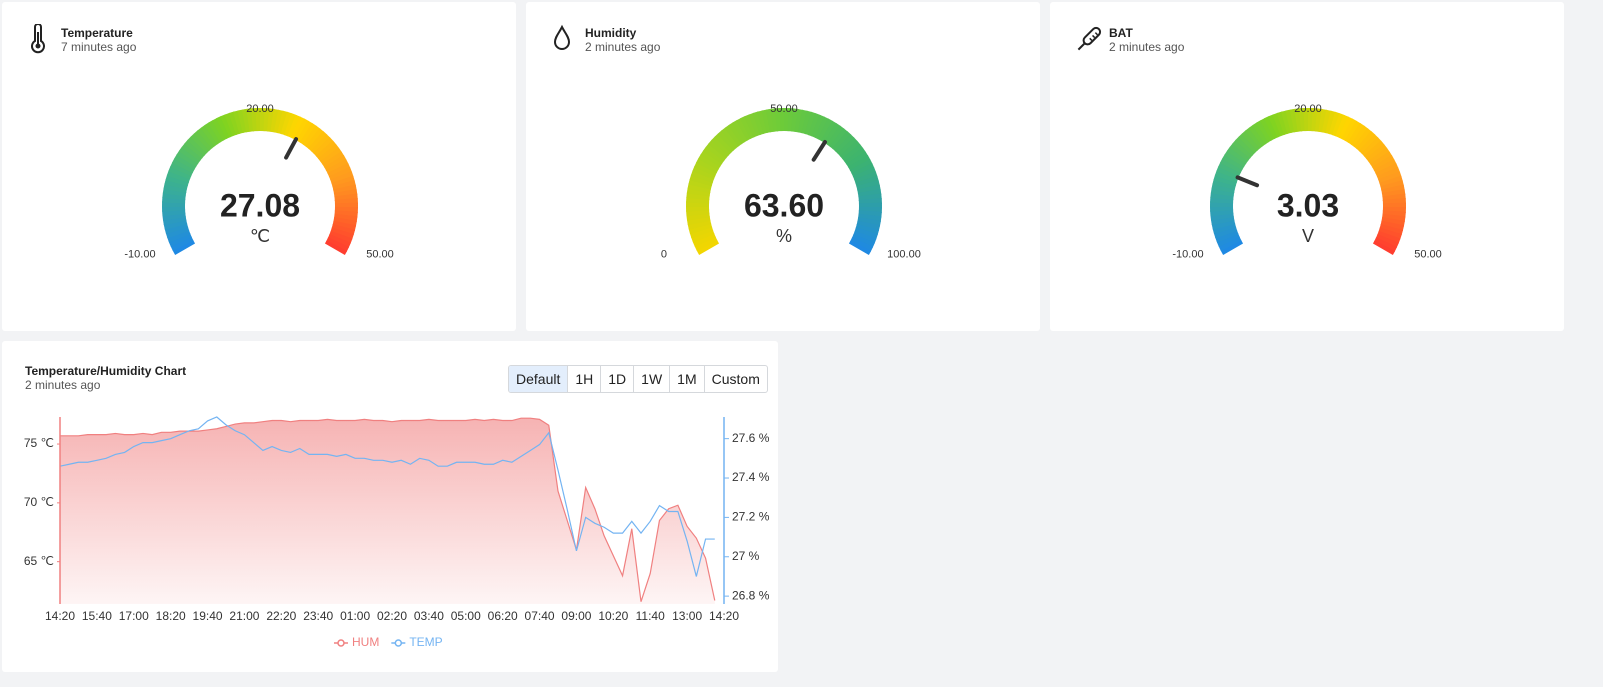  What do you see at coordinates (616, 379) in the screenshot?
I see `range-button: 1D` at bounding box center [616, 379].